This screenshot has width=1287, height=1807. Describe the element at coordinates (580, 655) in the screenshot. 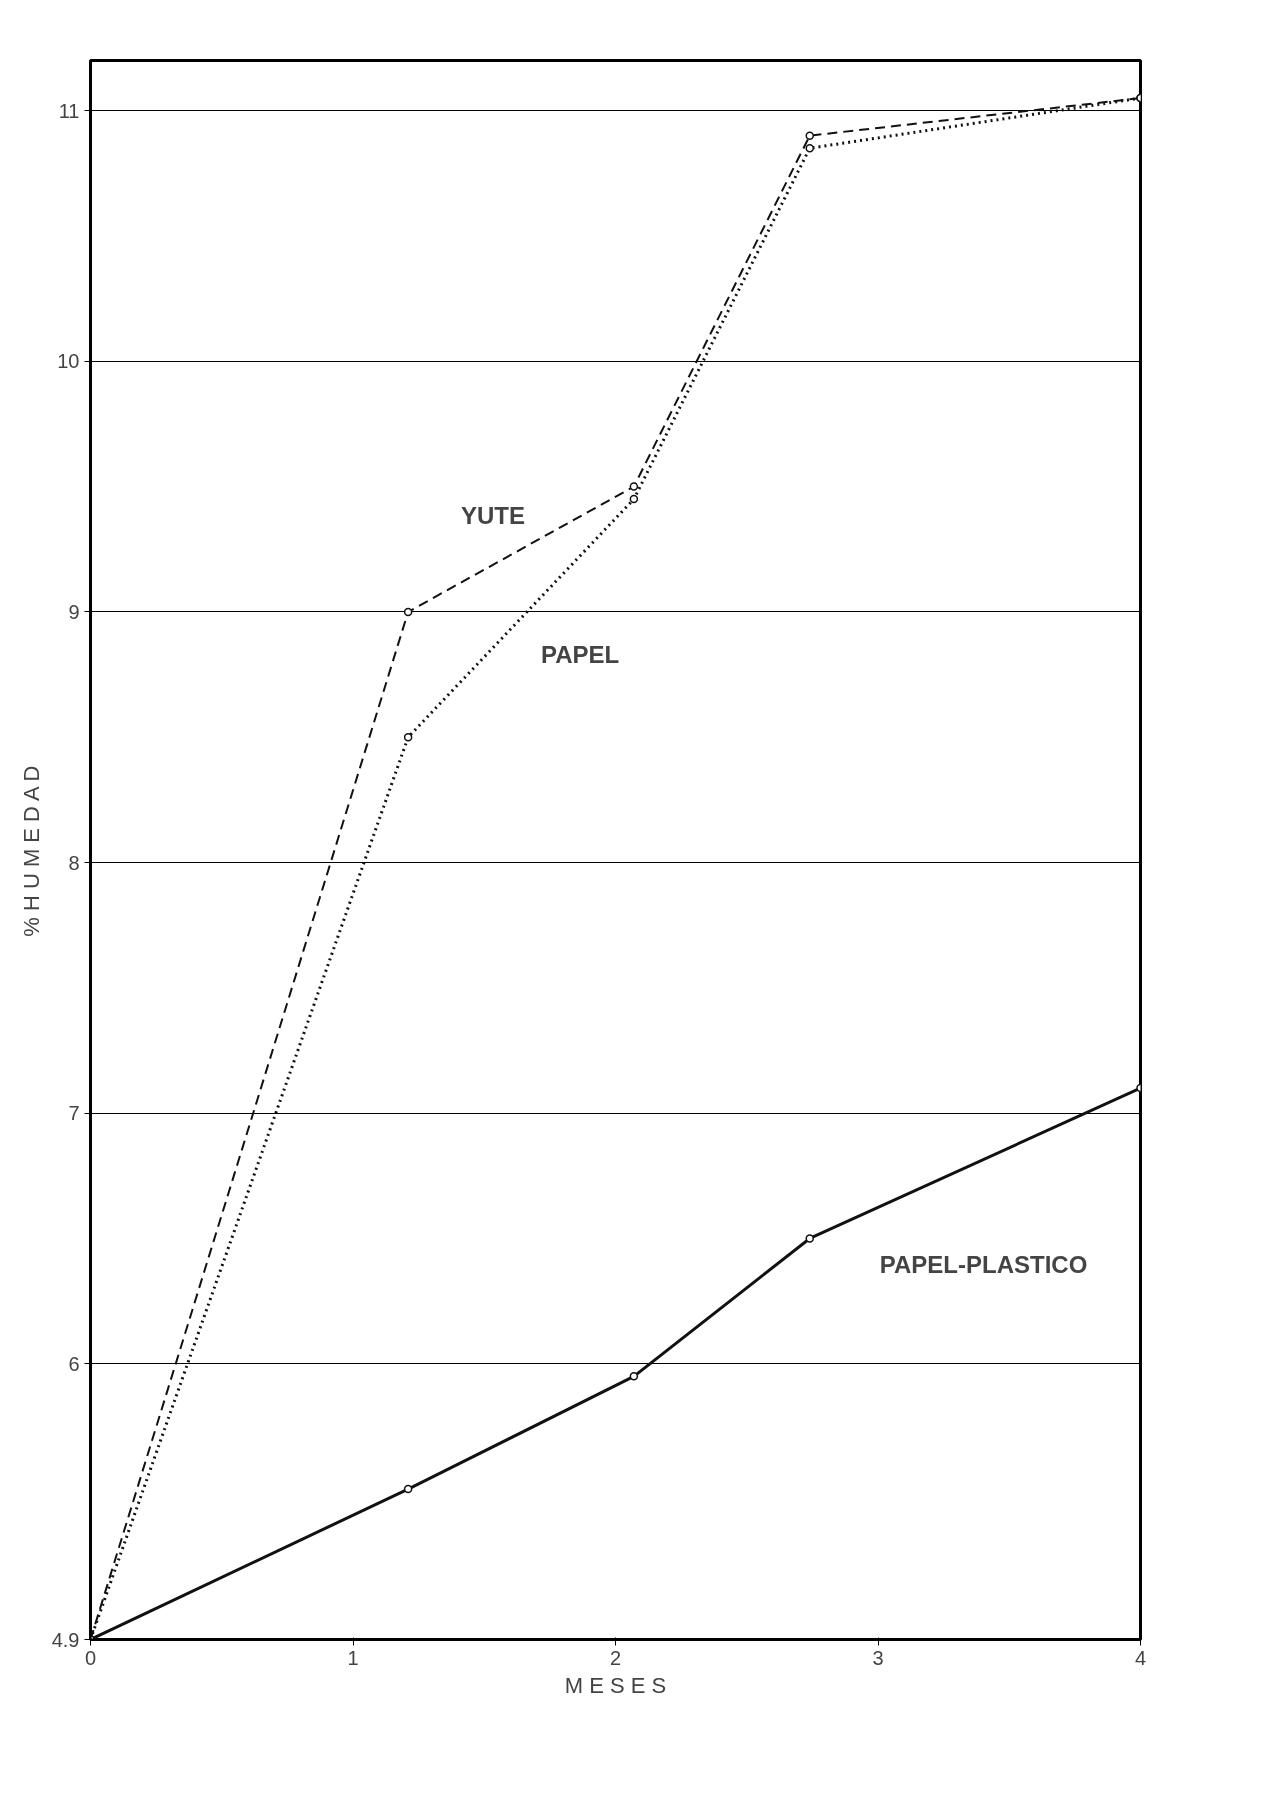

I see `series-label: PAPEL` at that location.